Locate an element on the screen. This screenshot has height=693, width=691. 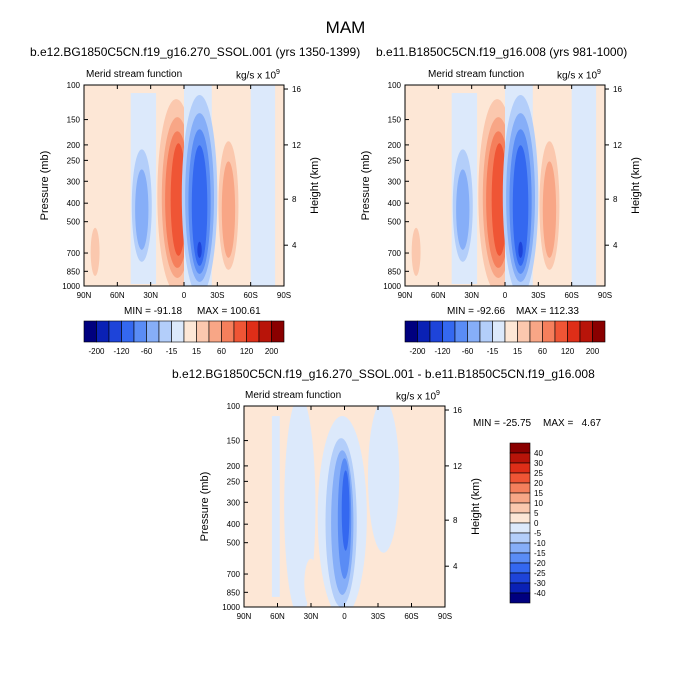
colorbar3-label: 30 is located at coordinates (538, 463).